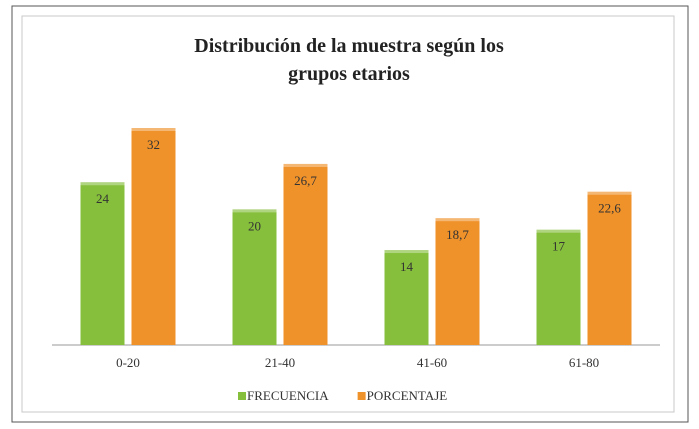  I want to click on data-label: 24, so click(103, 198).